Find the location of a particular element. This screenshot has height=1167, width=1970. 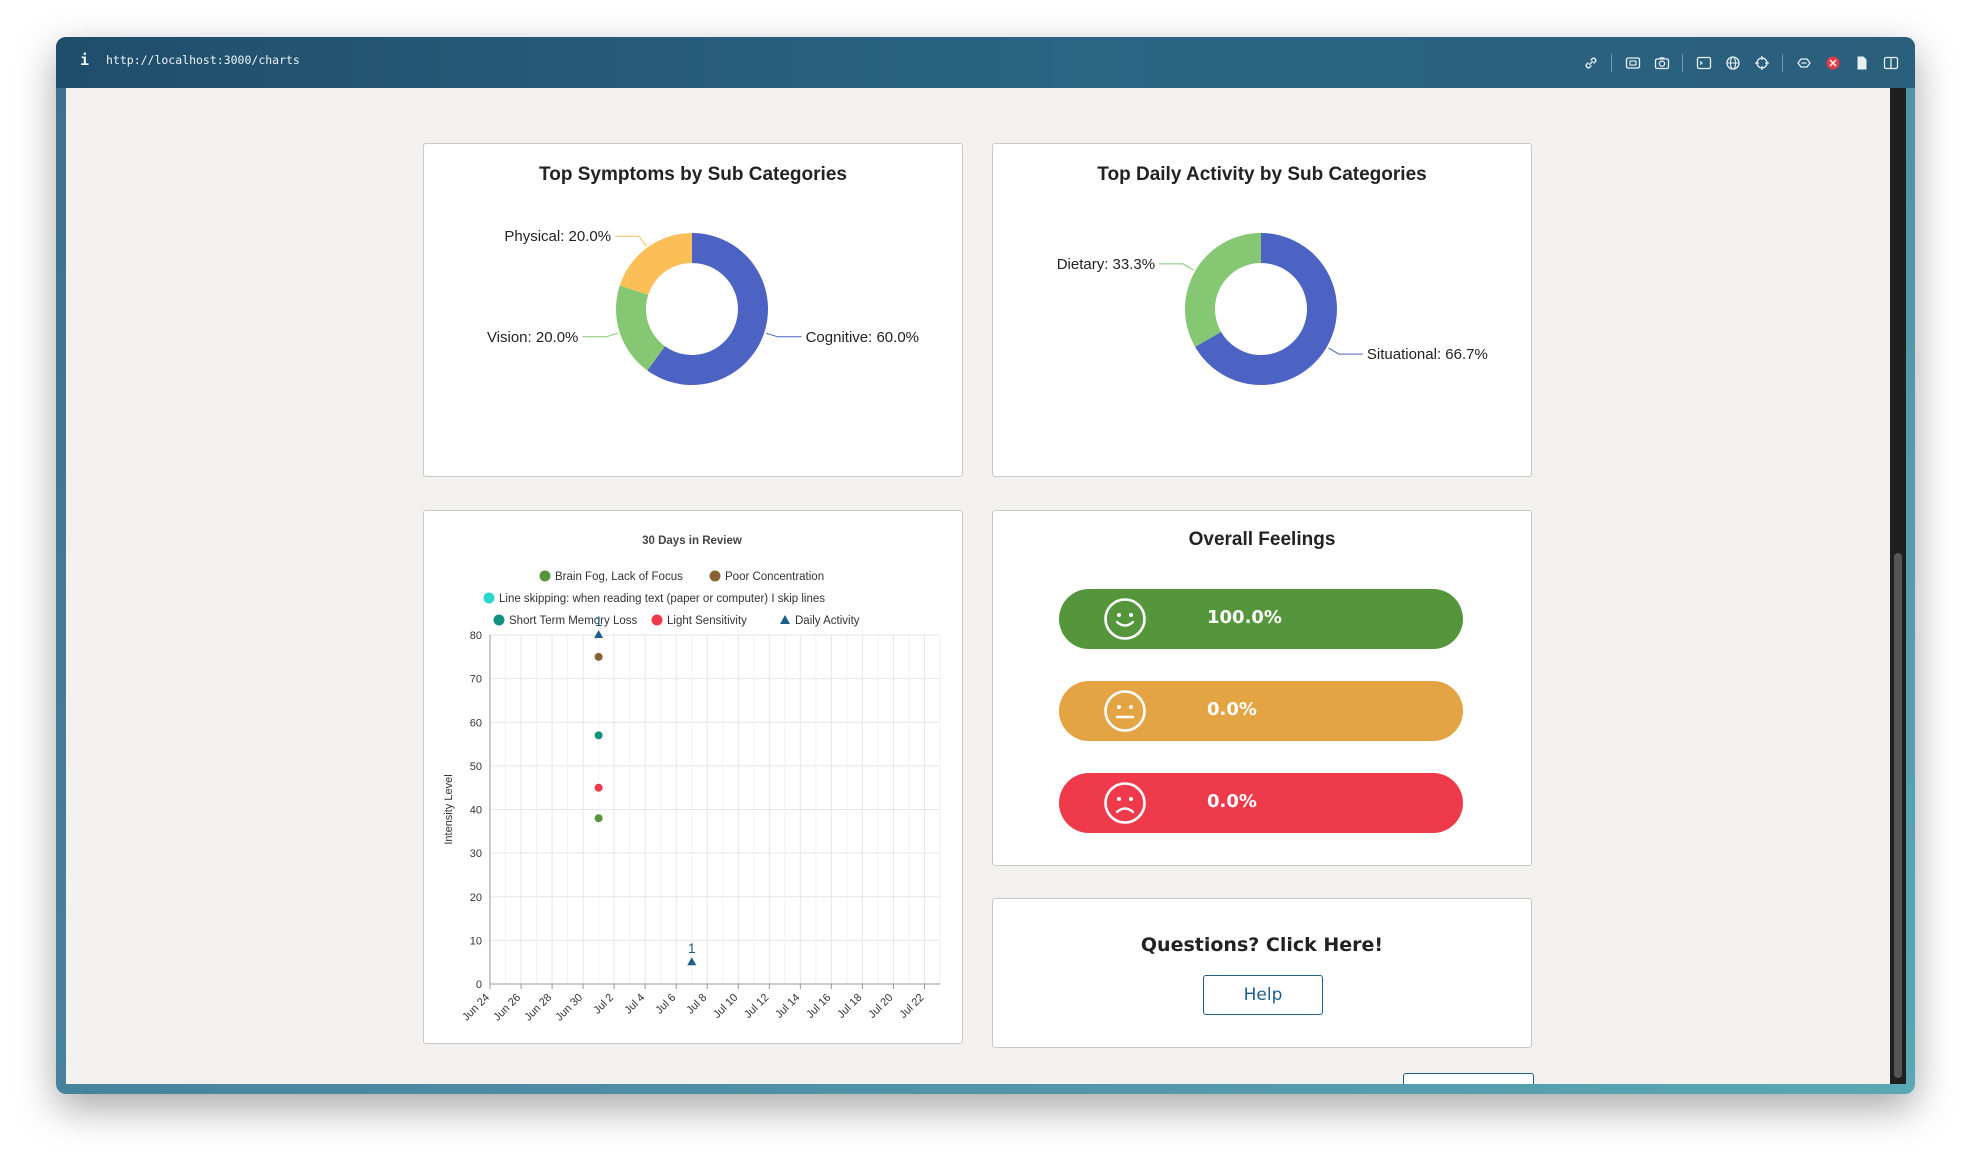

x-tick-label: Jul 14 is located at coordinates (787, 1006).